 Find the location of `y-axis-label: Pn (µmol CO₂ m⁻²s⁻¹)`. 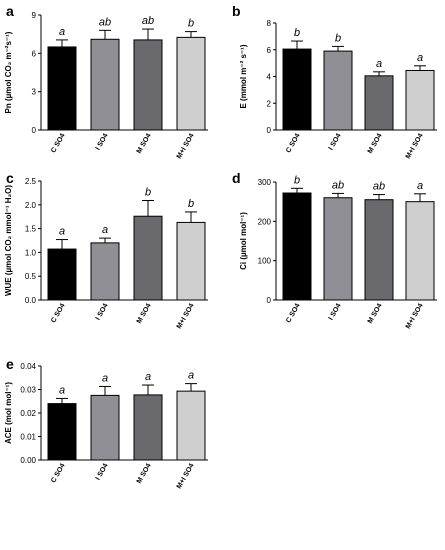

y-axis-label: Pn (µmol CO₂ m⁻²s⁻¹) is located at coordinates (8, 72).